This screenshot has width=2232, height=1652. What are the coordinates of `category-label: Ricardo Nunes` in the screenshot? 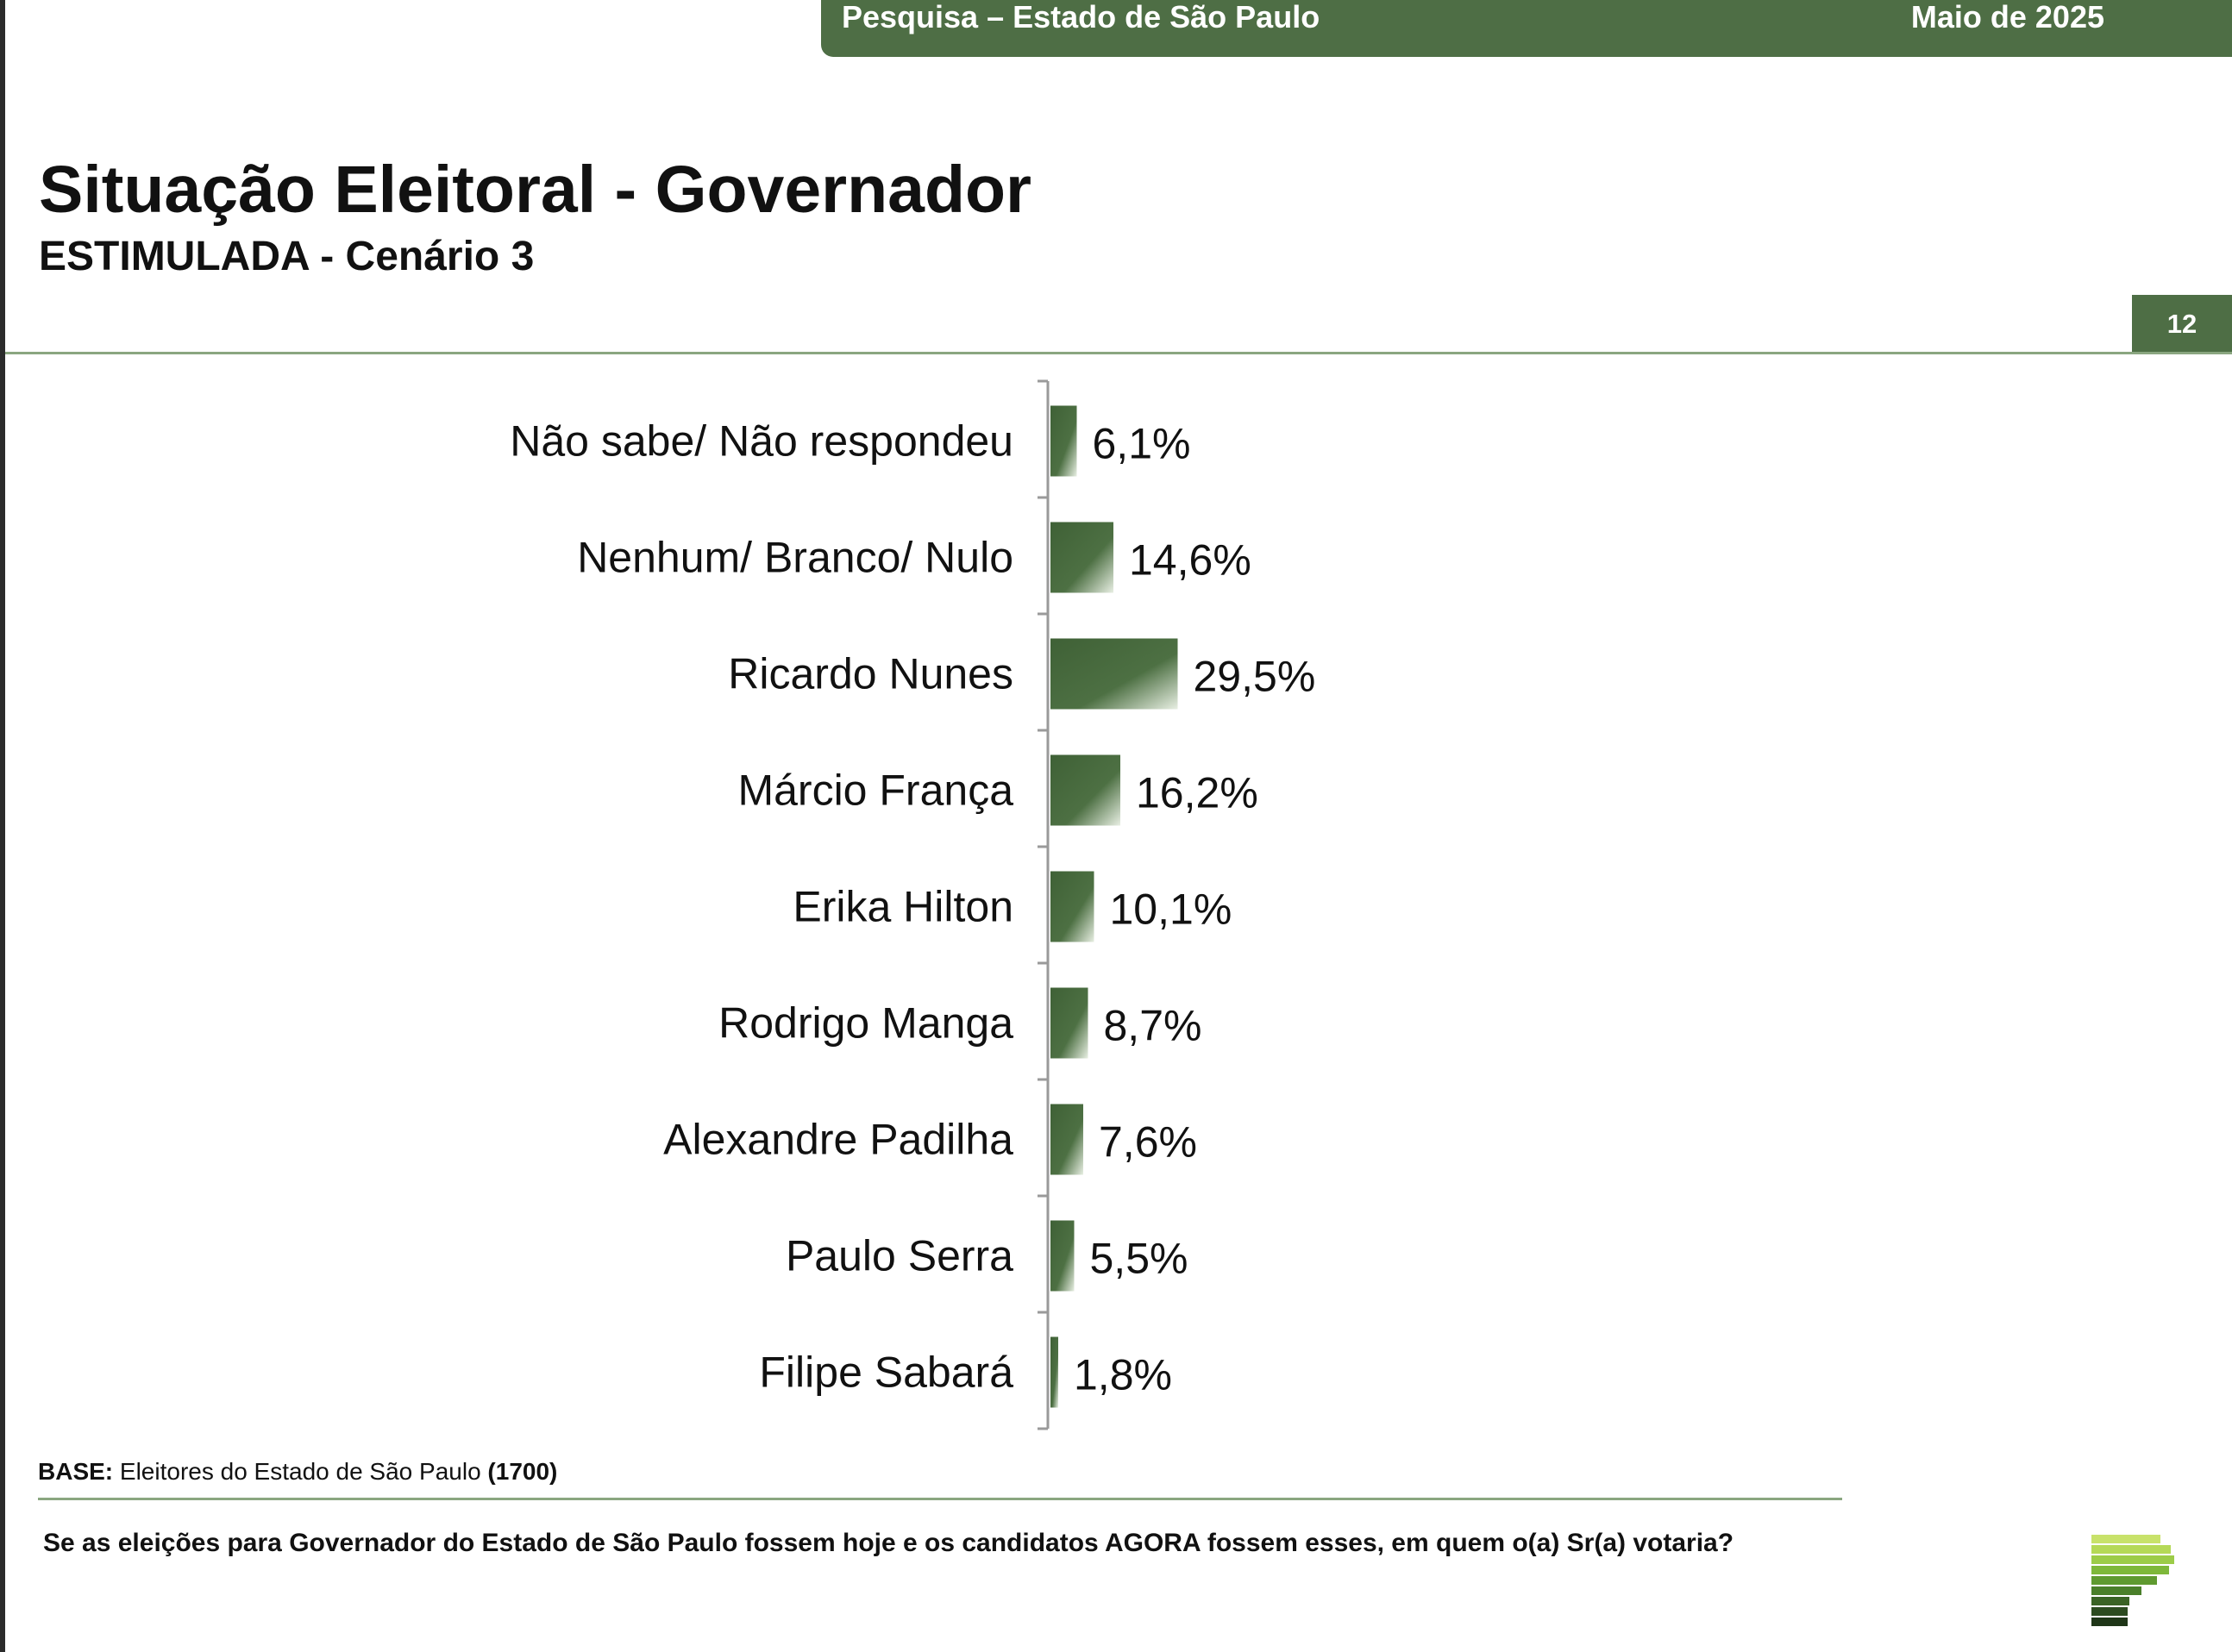 It's located at (870, 674).